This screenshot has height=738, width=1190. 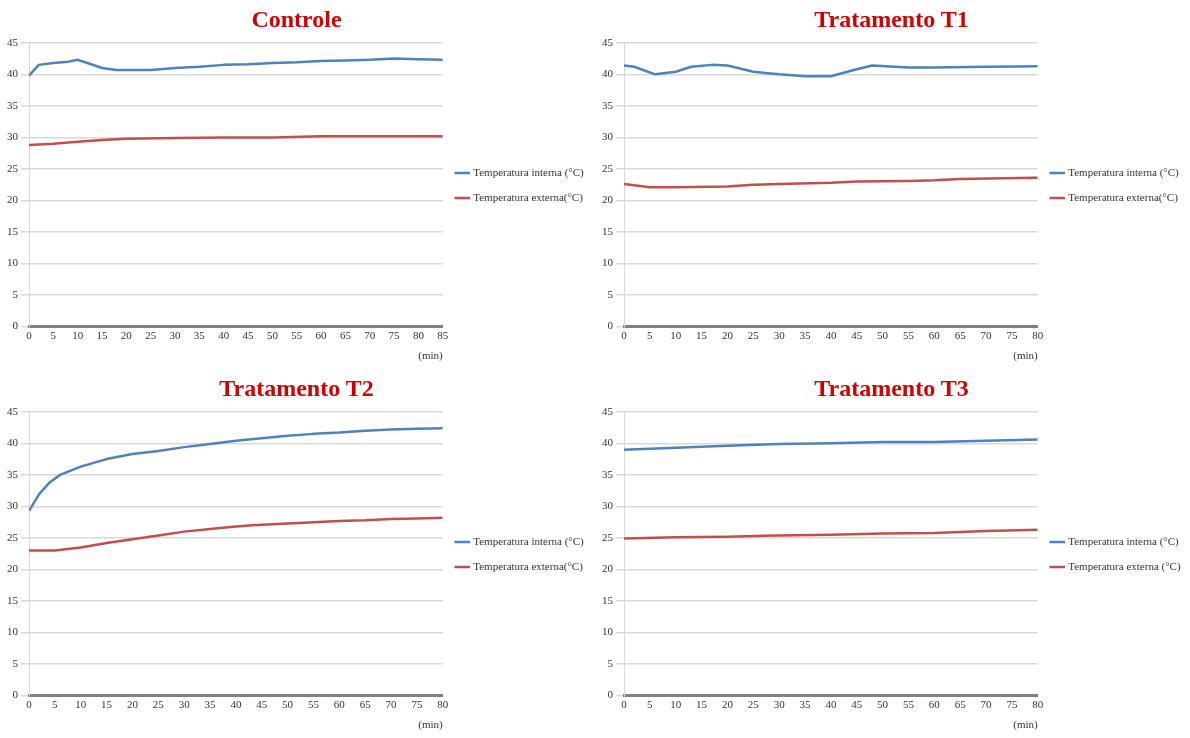 What do you see at coordinates (608, 473) in the screenshot?
I see `y-tick-label: 35` at bounding box center [608, 473].